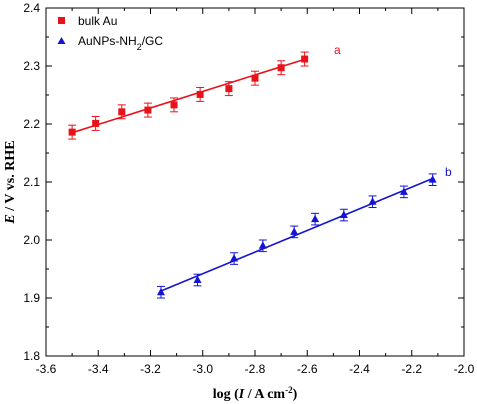 The height and width of the screenshot is (404, 477). I want to click on legend-marker-bulk-au, so click(61, 20).